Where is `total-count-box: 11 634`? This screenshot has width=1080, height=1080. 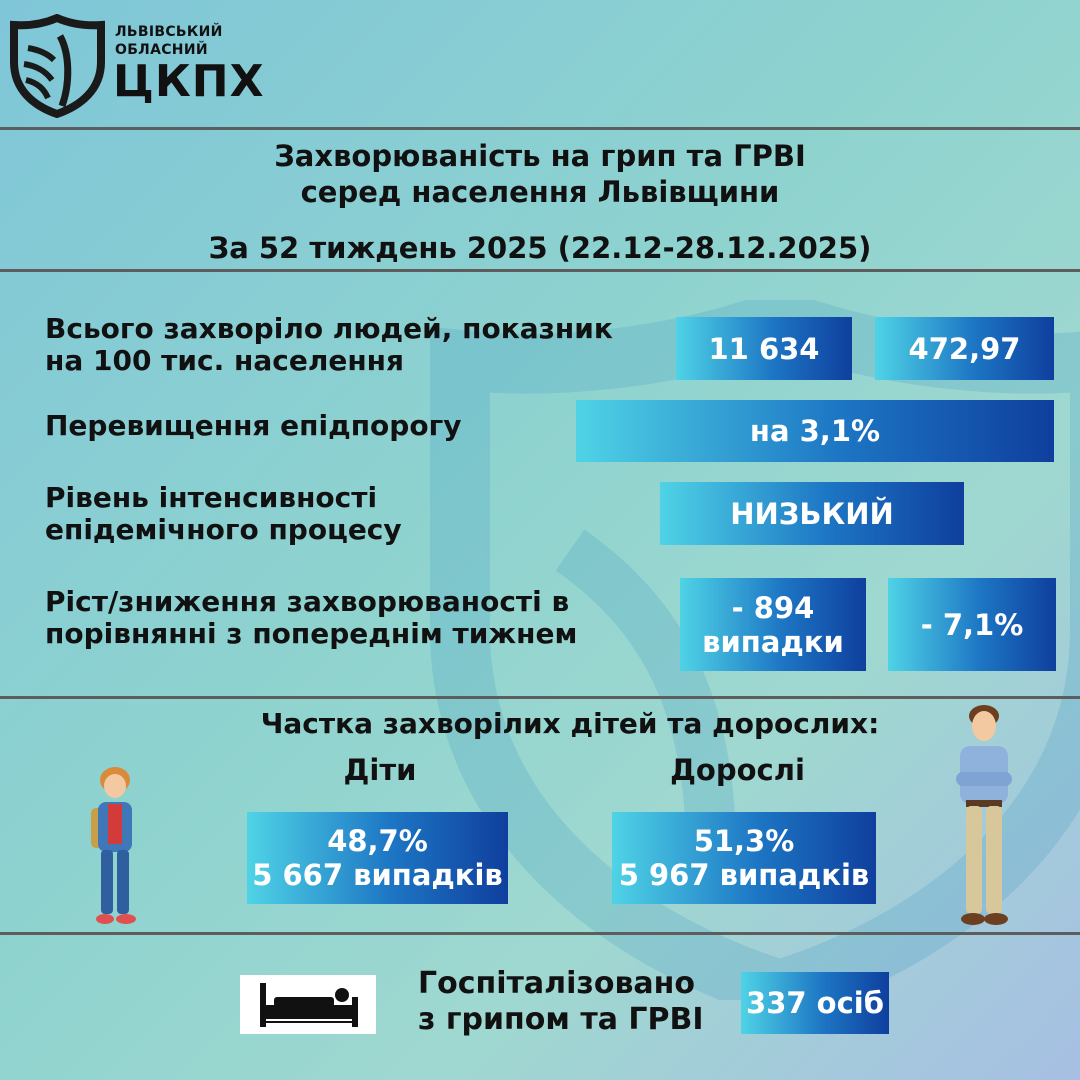 total-count-box: 11 634 is located at coordinates (764, 348).